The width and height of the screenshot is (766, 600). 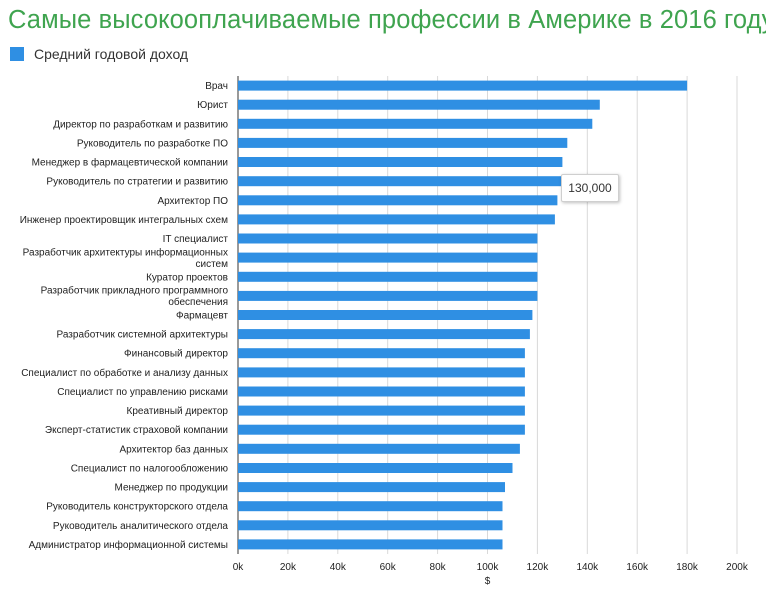 I want to click on x-tick-label: 80k, so click(x=438, y=567).